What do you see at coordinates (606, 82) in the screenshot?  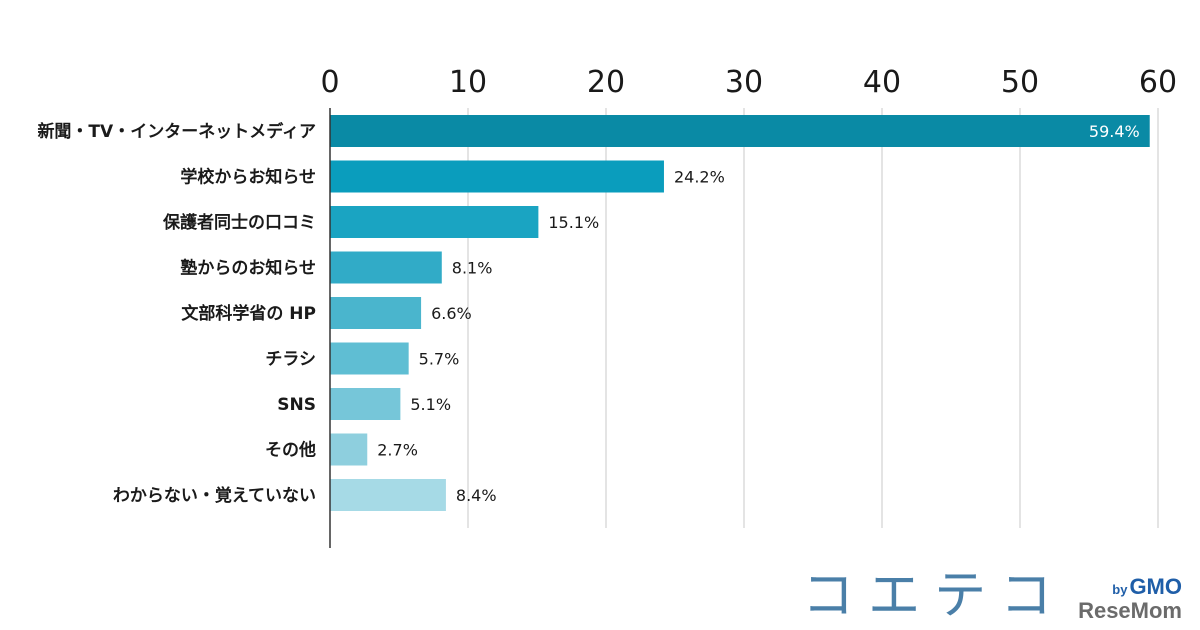 I see `x-tick-label: 20` at bounding box center [606, 82].